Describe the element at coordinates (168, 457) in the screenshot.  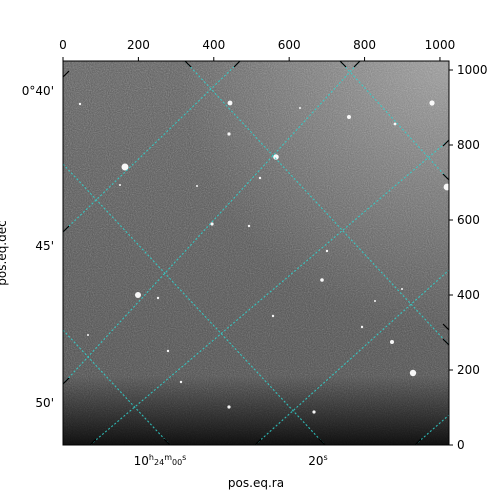
I see `ra-tick-label-part: m` at that location.